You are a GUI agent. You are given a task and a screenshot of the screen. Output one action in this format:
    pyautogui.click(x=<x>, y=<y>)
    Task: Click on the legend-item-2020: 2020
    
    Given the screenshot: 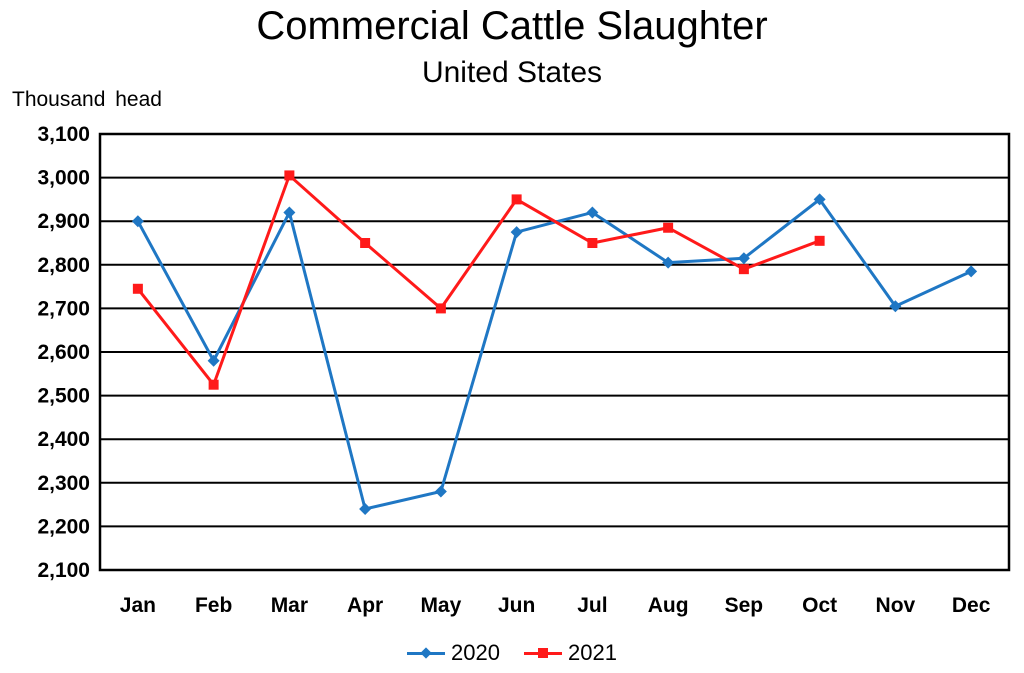 What is the action you would take?
    pyautogui.click(x=453, y=653)
    